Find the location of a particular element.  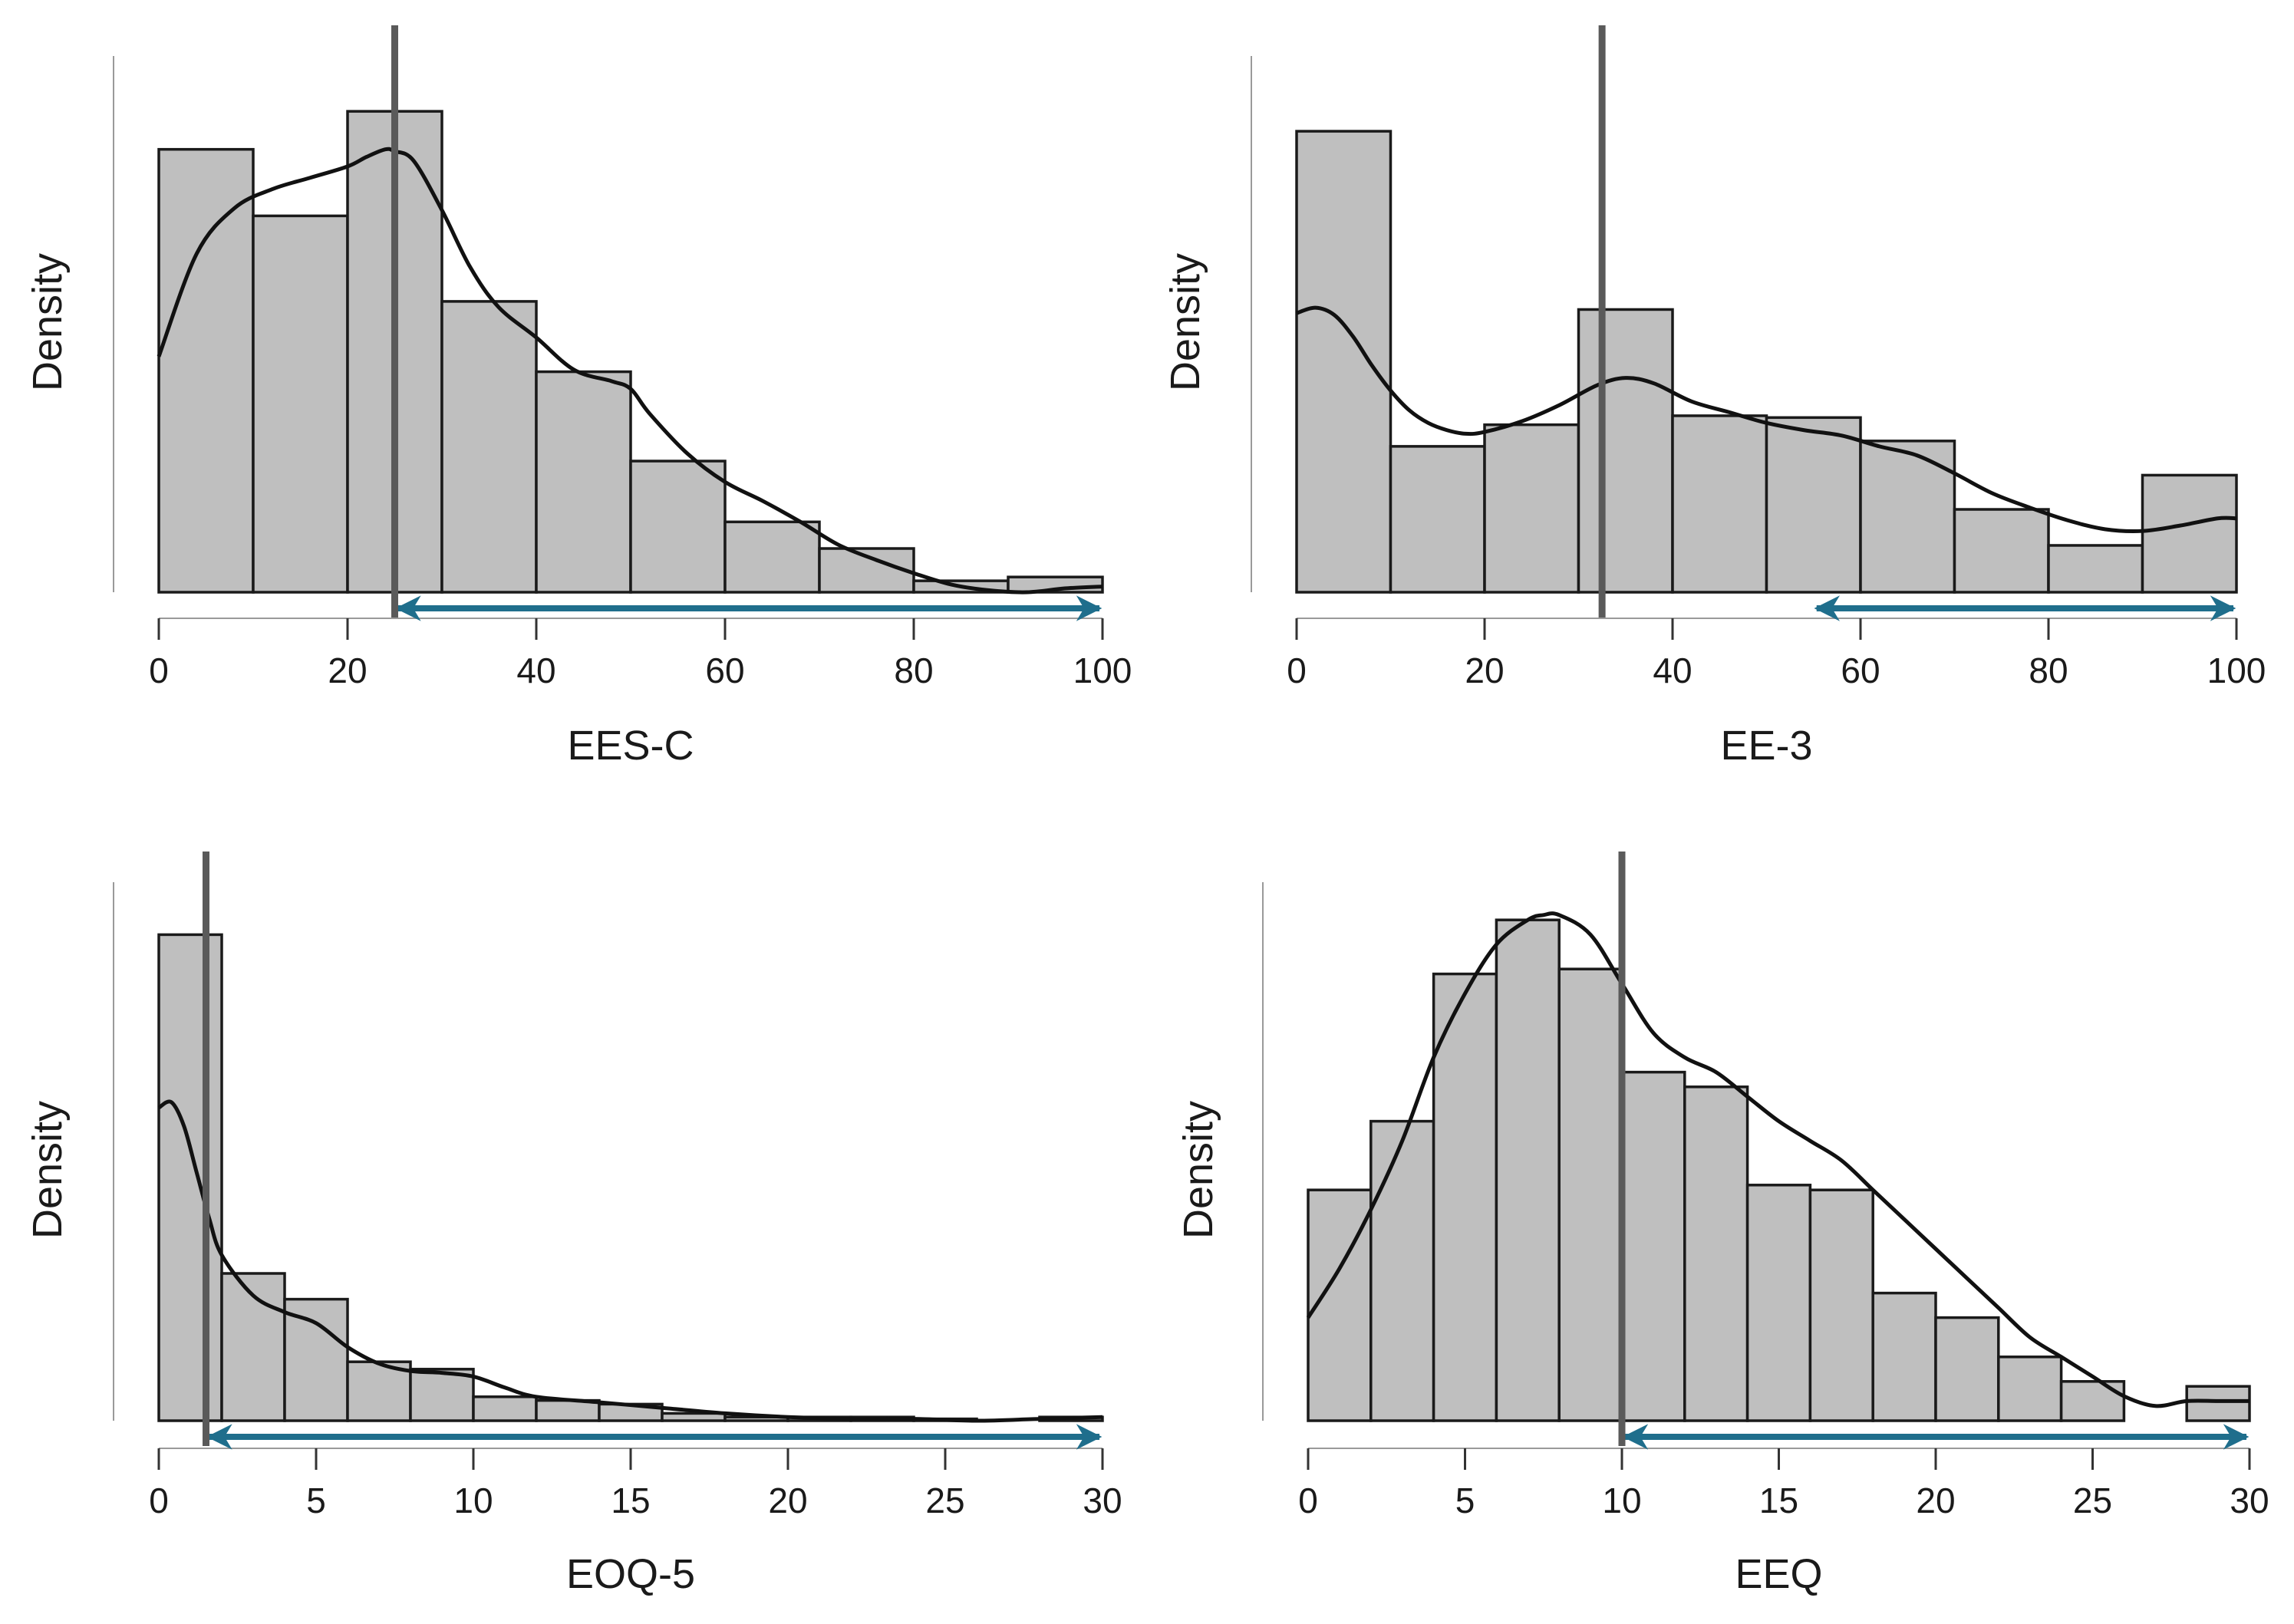

x-axis-label: EES-C is located at coordinates (630, 746).